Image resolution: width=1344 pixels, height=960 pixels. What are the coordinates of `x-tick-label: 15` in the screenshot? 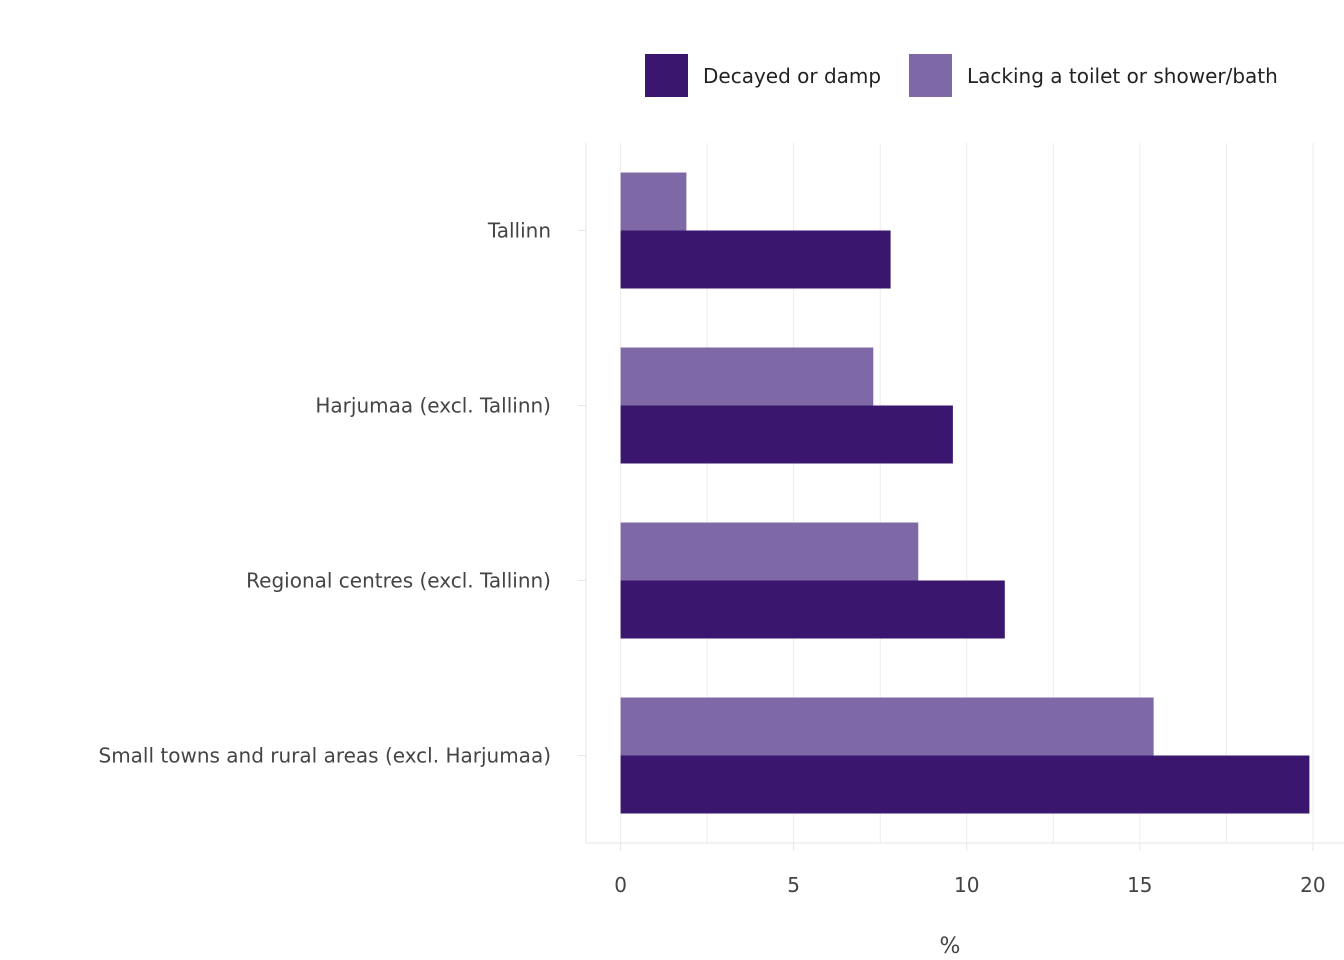 It's located at (1139, 885).